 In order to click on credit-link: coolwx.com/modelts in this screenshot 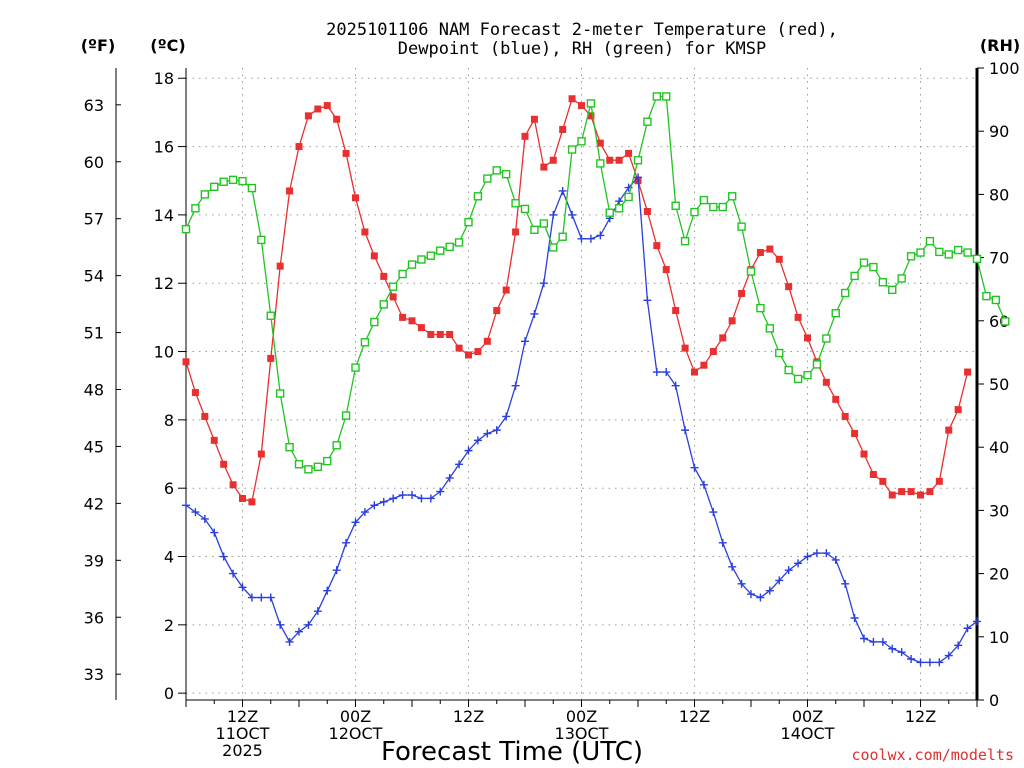, I will do `click(932, 755)`.